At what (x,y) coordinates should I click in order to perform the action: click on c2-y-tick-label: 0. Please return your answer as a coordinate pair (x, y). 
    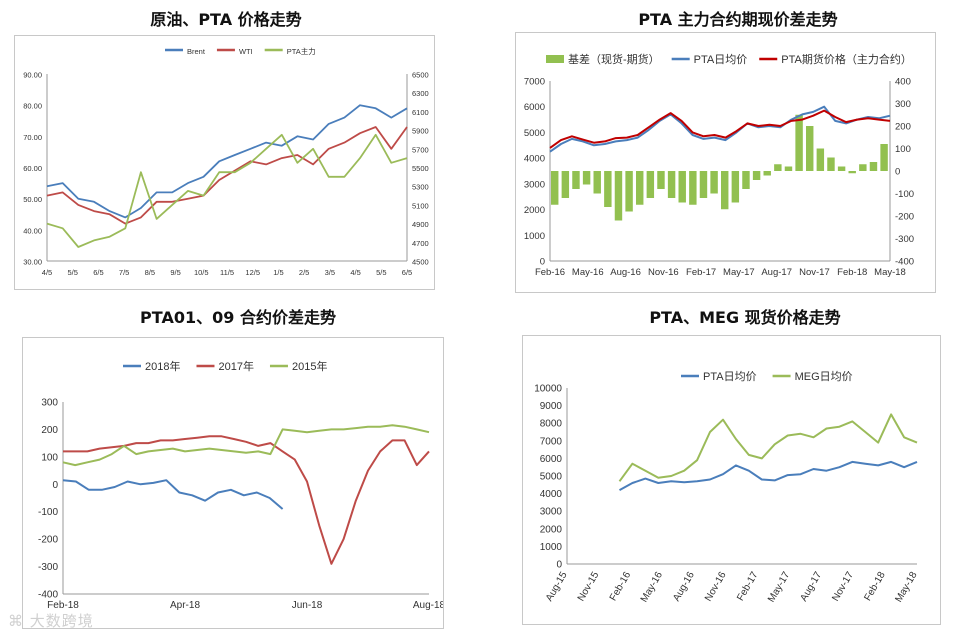
    Looking at the image, I should click on (542, 262).